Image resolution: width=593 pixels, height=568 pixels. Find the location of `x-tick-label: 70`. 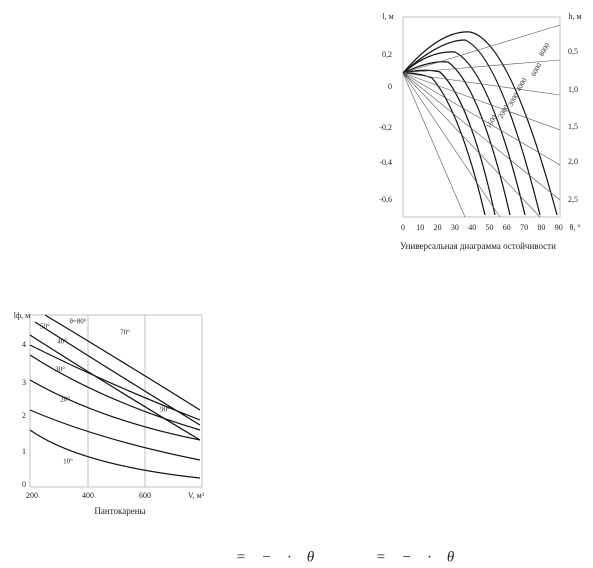

x-tick-label: 70 is located at coordinates (524, 227).